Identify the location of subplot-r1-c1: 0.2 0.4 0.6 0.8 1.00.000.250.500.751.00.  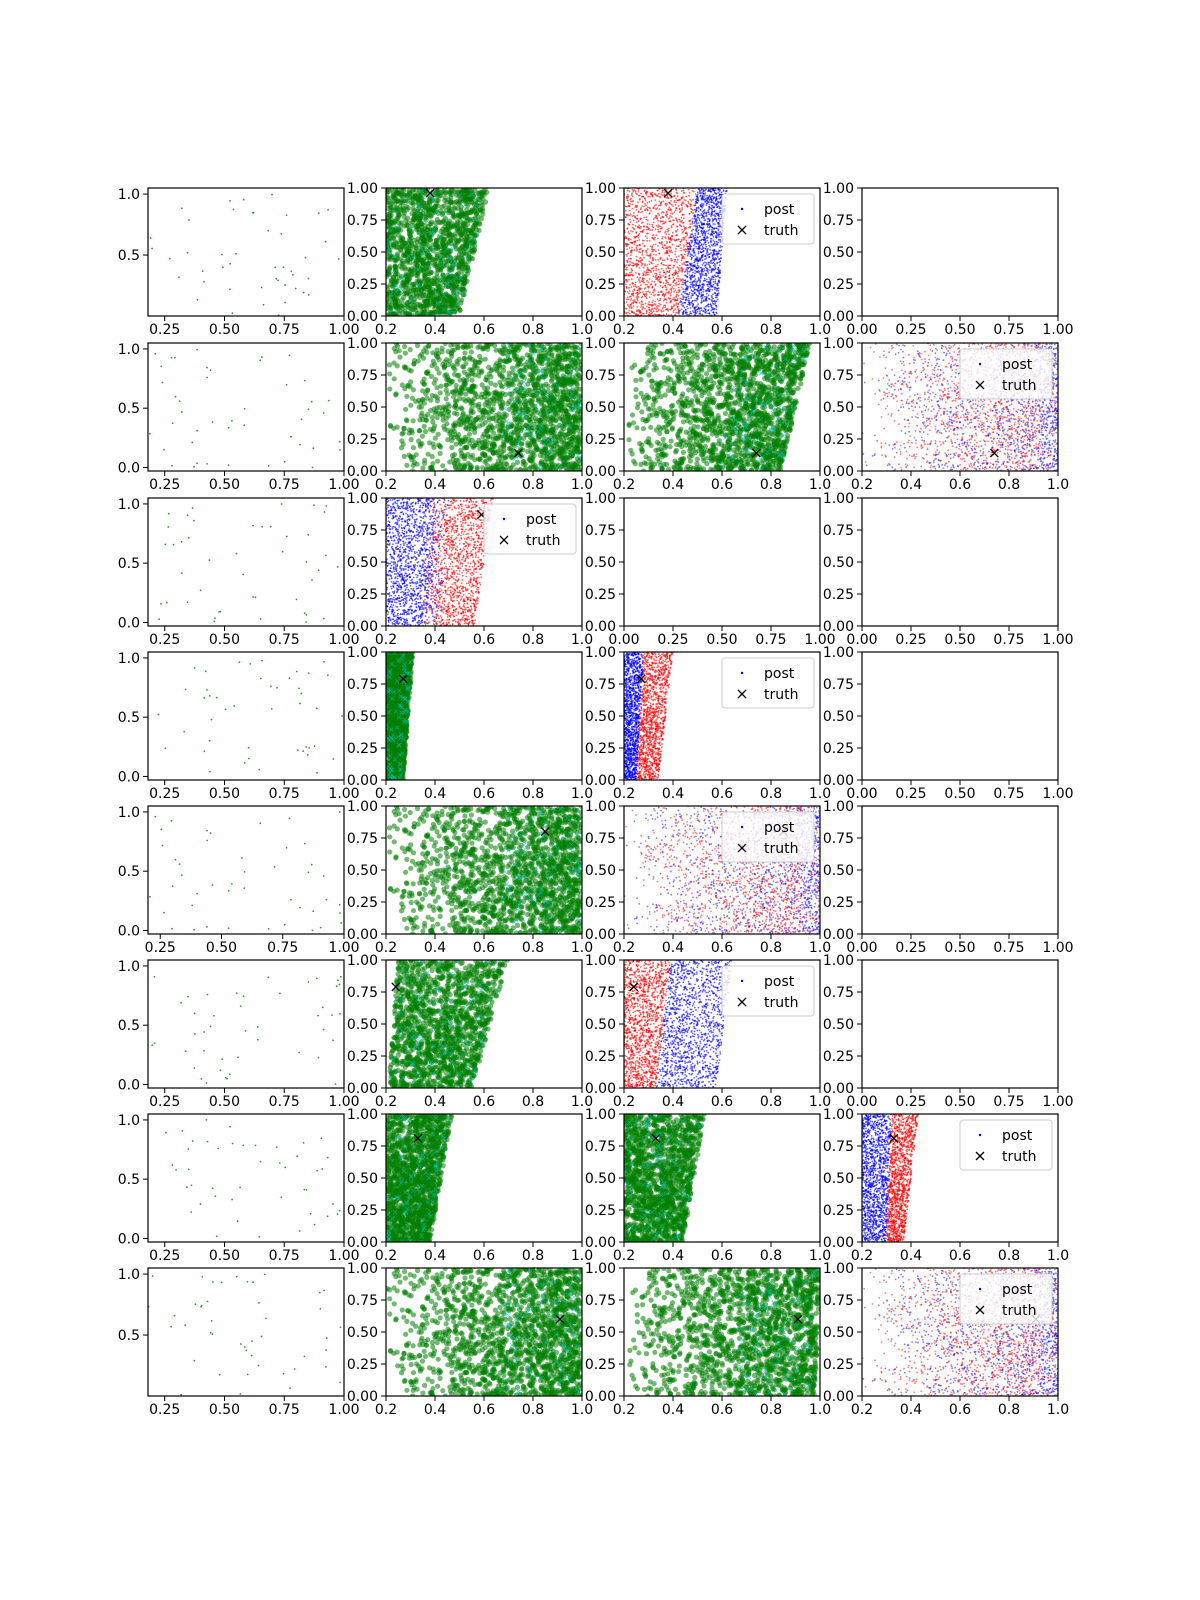
(470, 414).